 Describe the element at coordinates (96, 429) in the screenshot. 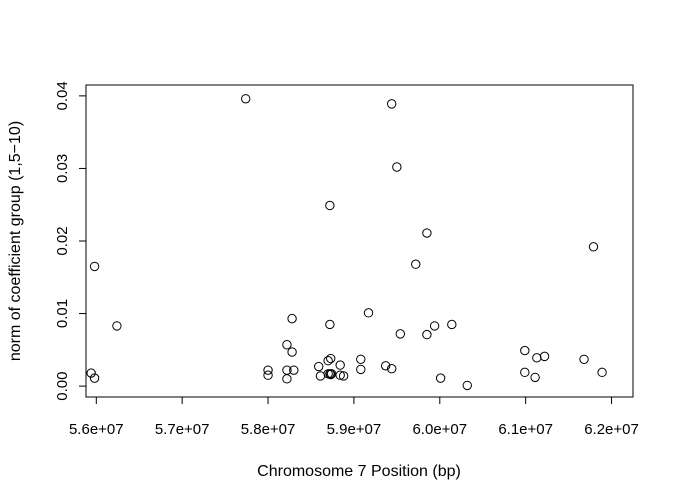

I see `x-tick-label: 5.6e+07` at that location.